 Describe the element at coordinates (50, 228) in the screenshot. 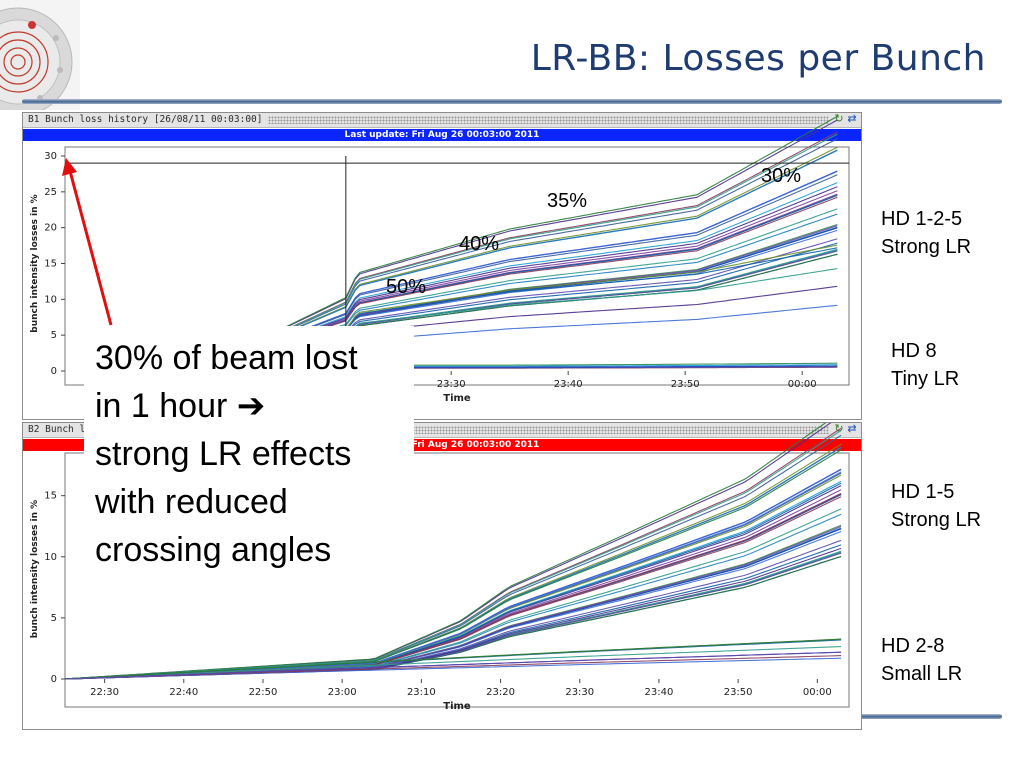

I see `y-tick-label: 20` at that location.